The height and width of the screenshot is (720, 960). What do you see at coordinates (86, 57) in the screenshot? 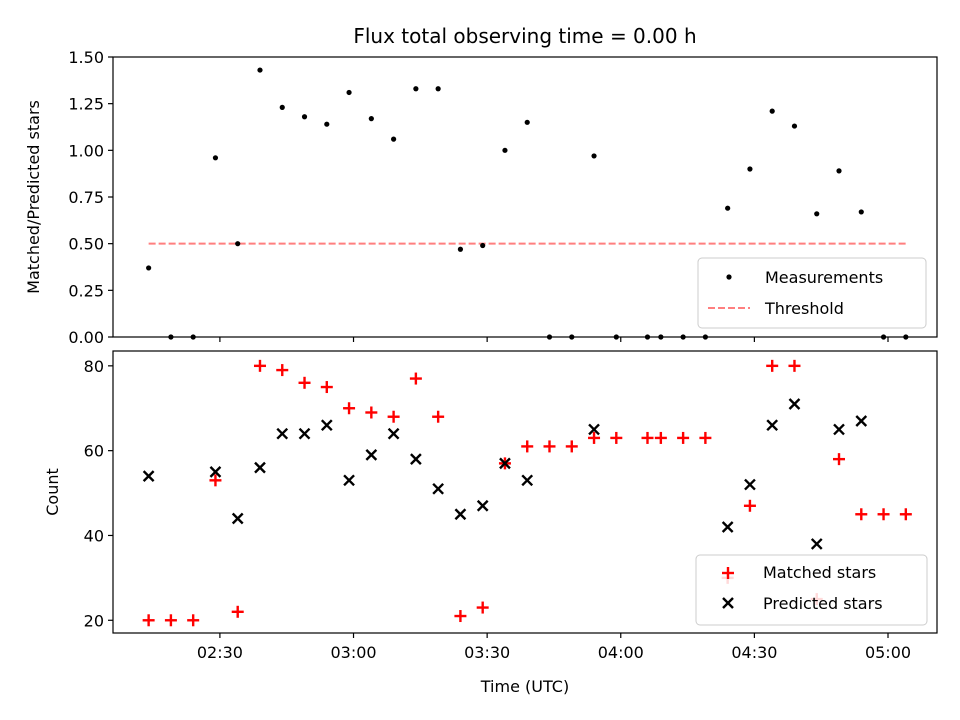
I see `ratio-y-tick-label: 1.50` at bounding box center [86, 57].